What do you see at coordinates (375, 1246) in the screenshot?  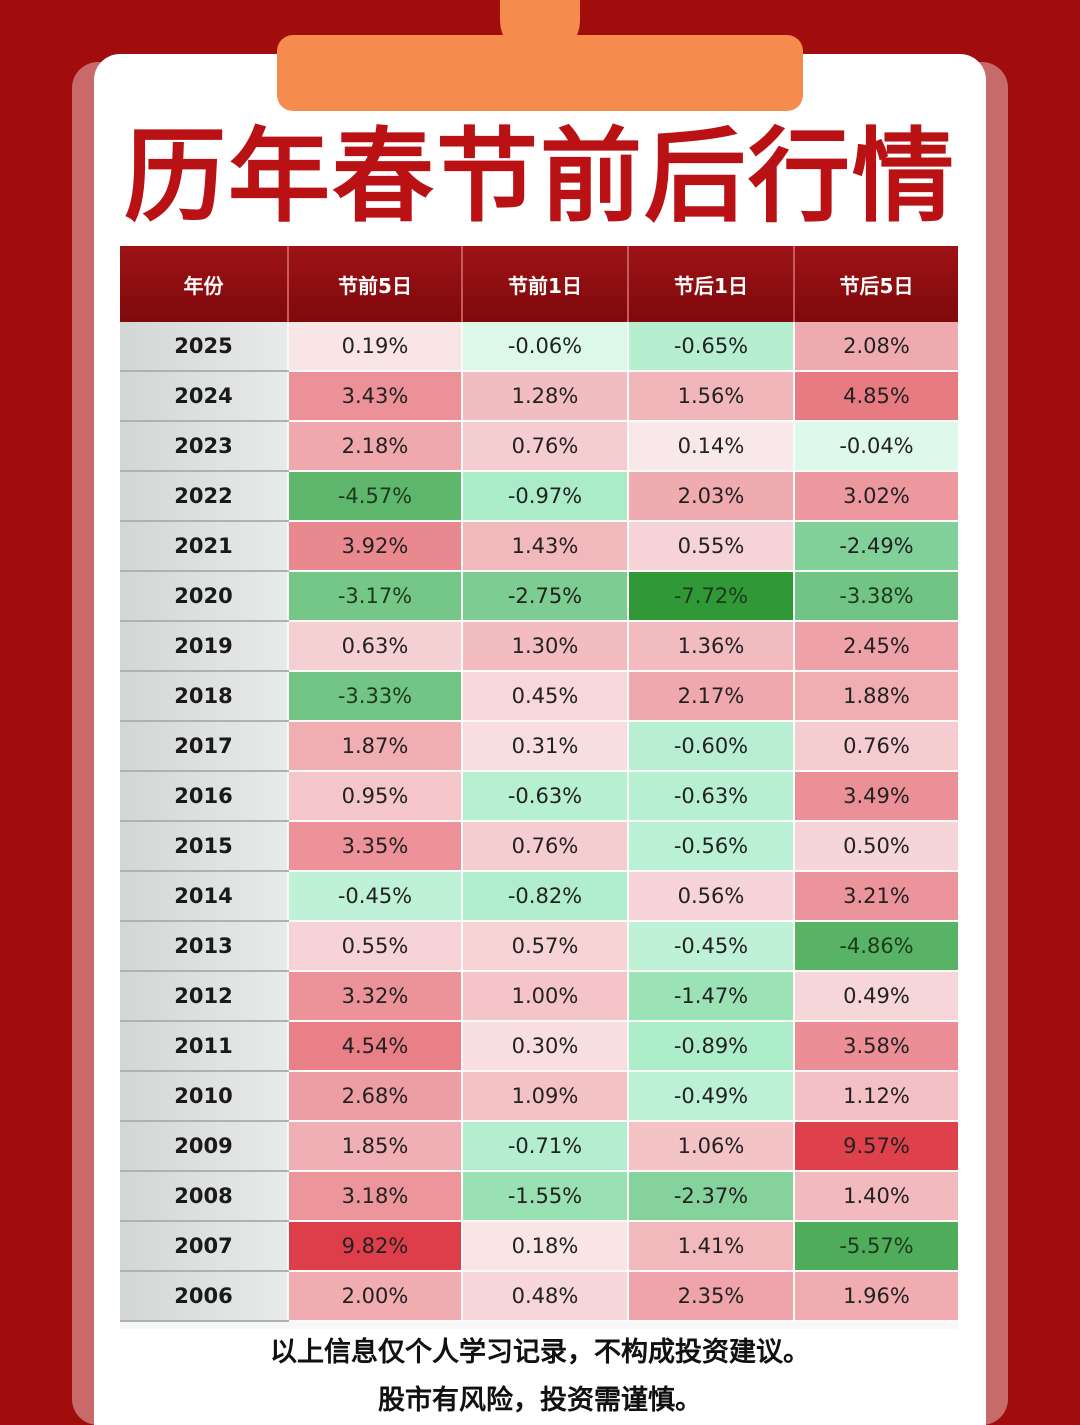 I see `value-cell: 9.82%` at bounding box center [375, 1246].